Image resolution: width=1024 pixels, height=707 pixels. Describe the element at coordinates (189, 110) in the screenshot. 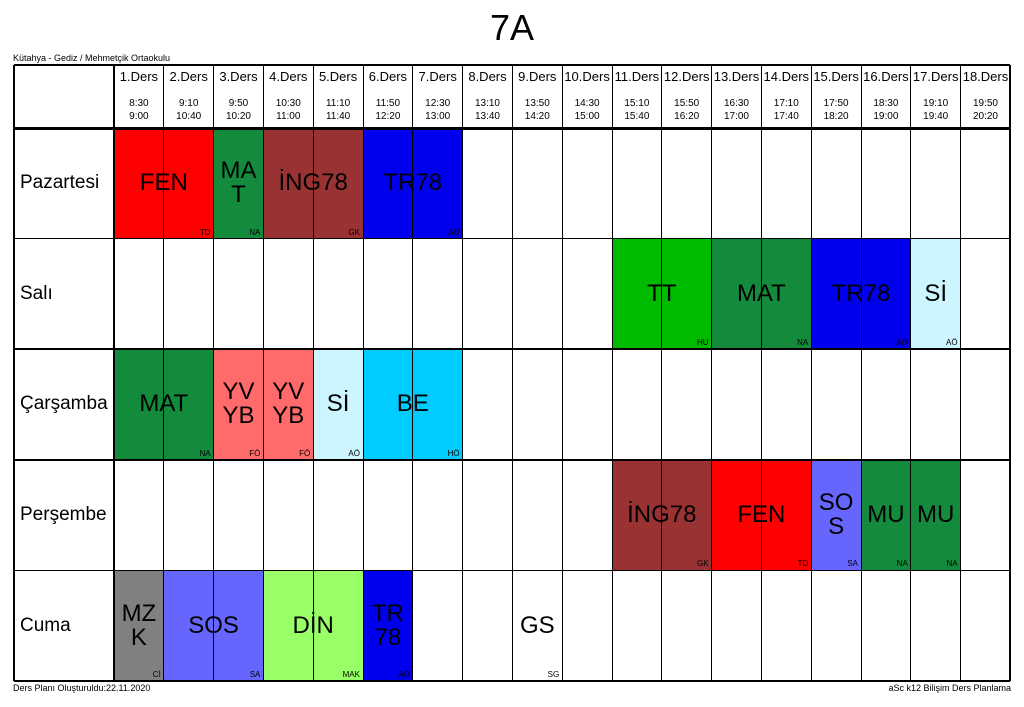

I see `period-time: 9:10 10:40` at that location.